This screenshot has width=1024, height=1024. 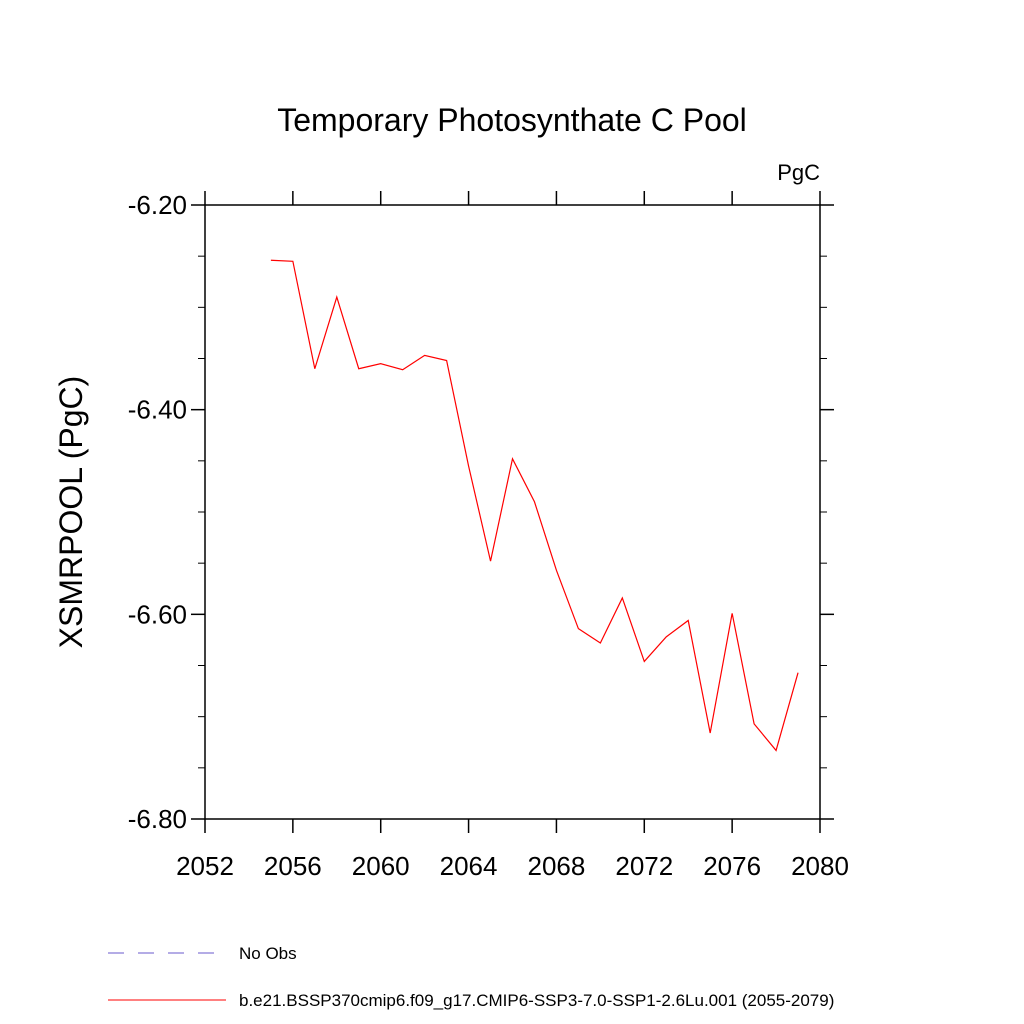 What do you see at coordinates (512, 120) in the screenshot?
I see `chart-title: Temporary Photosynthate C Pool` at bounding box center [512, 120].